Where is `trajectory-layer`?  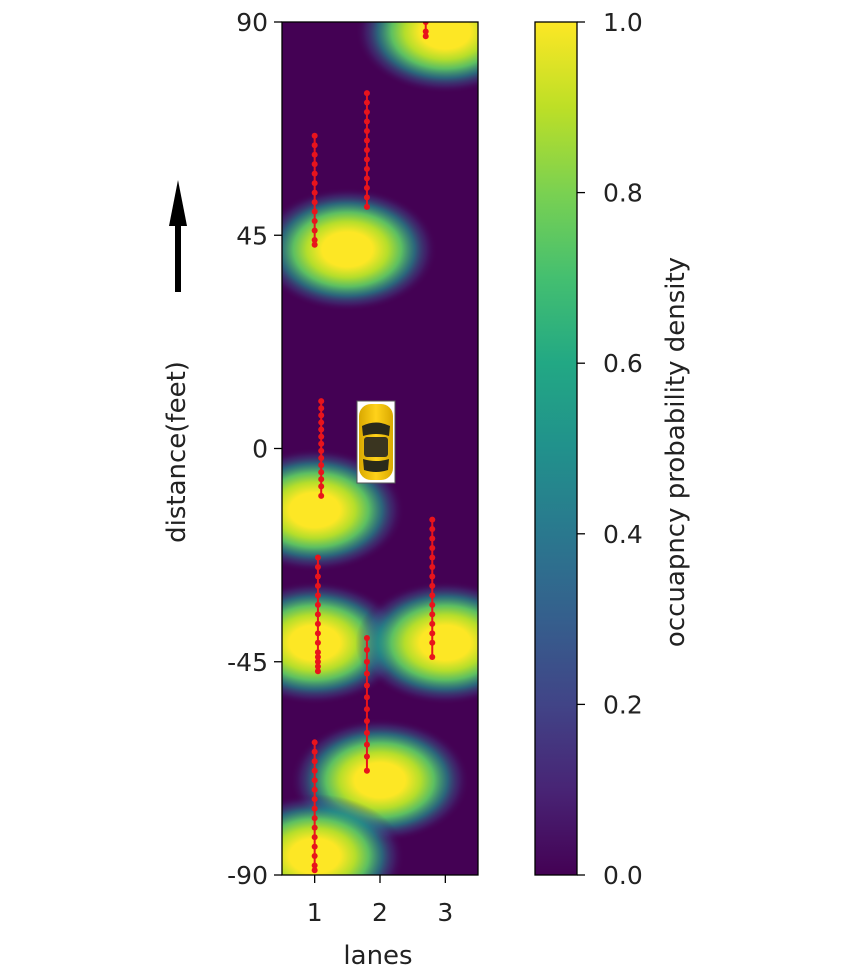
trajectory-layer is located at coordinates (373, 448).